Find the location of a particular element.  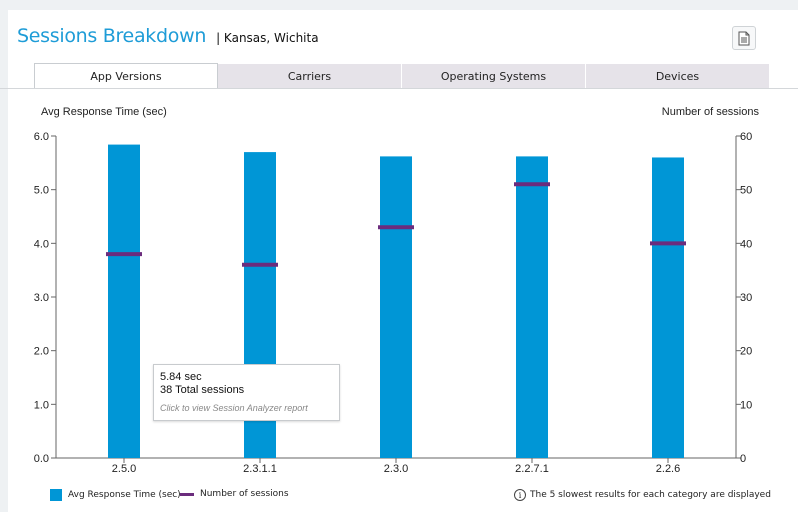

left-tick-label: 0.0 is located at coordinates (41, 459).